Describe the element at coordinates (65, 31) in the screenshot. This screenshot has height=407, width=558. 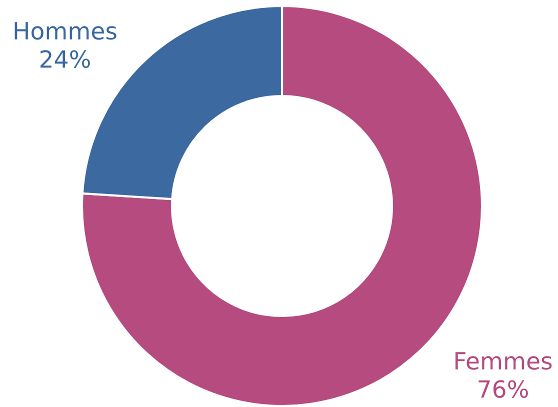
I see `slice-label: Hommes` at that location.